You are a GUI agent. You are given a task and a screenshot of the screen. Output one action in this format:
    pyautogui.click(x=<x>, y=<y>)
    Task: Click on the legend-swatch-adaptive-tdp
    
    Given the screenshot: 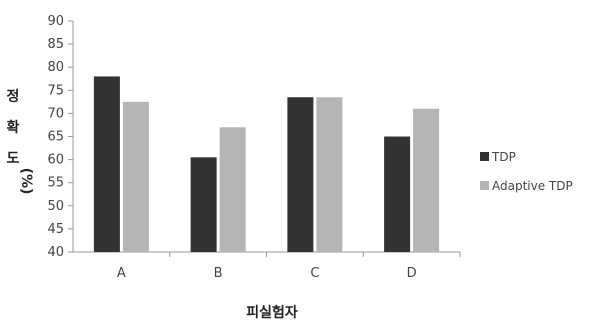 What is the action you would take?
    pyautogui.click(x=484, y=185)
    